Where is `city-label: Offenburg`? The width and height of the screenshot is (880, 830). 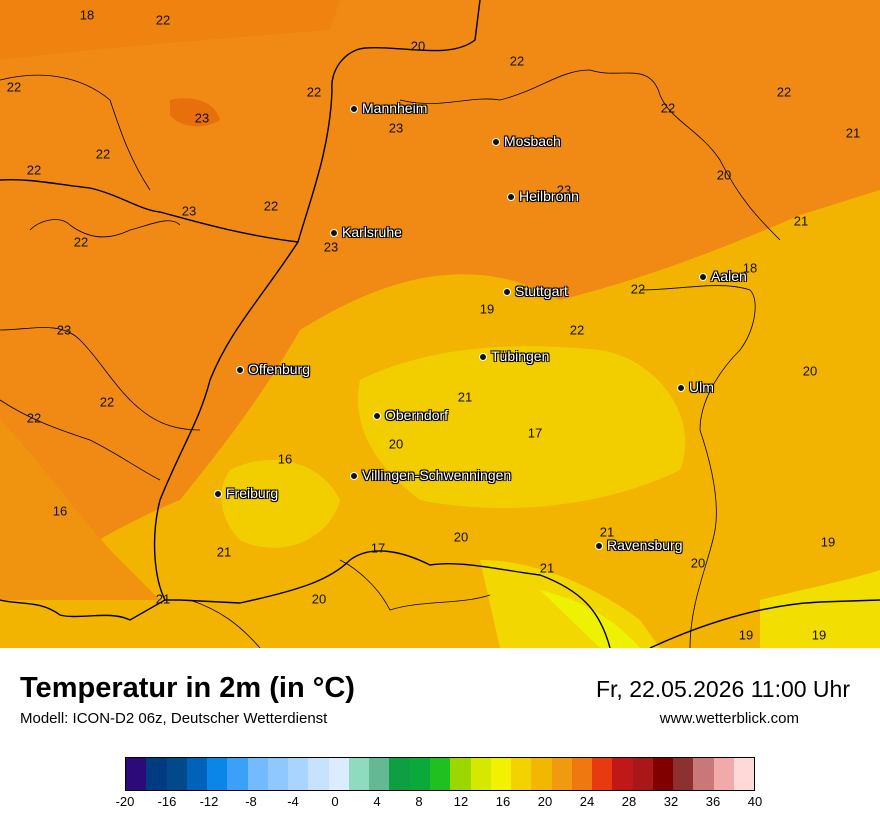 city-label: Offenburg is located at coordinates (279, 369).